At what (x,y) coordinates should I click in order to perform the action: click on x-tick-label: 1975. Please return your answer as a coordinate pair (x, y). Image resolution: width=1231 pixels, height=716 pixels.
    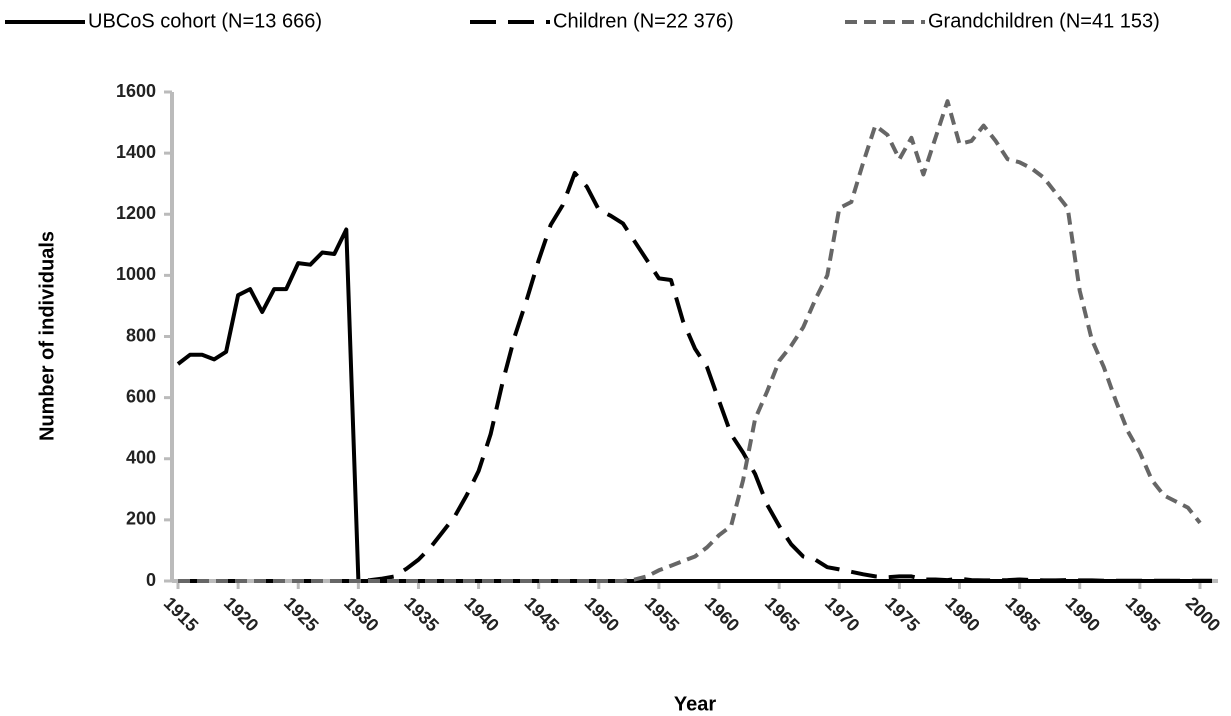
    Looking at the image, I should click on (902, 614).